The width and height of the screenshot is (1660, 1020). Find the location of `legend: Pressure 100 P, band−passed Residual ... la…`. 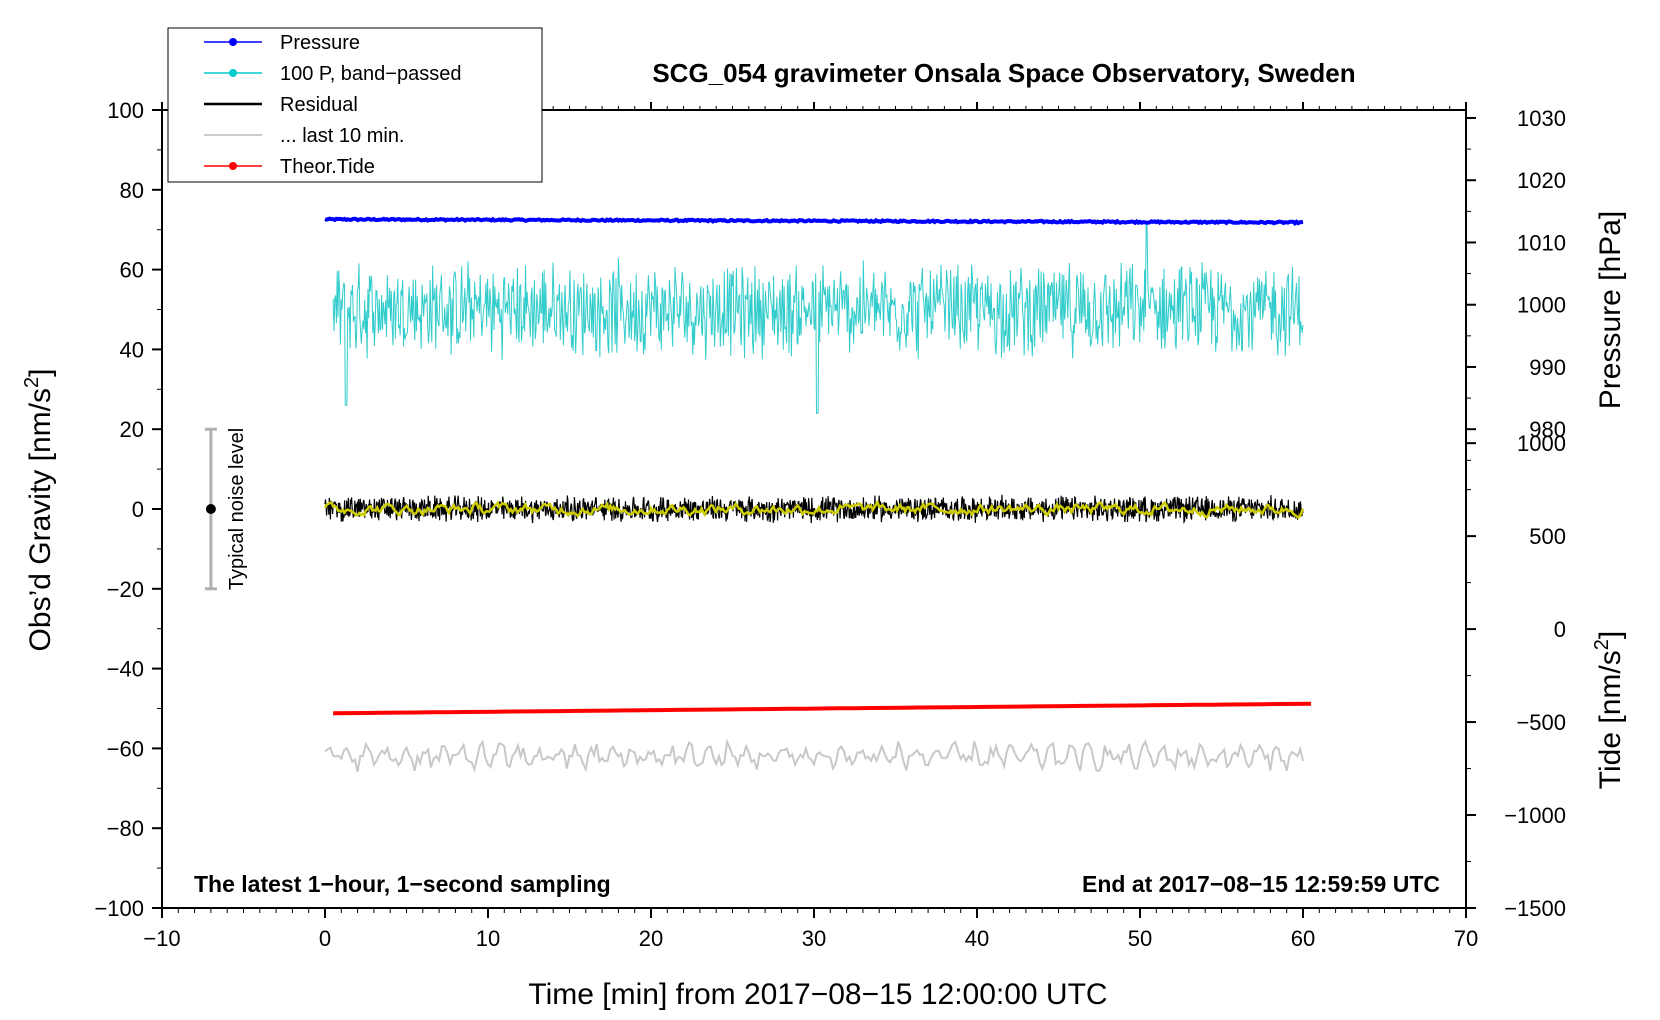

legend: Pressure 100 P, band−passed Residual ... la… is located at coordinates (355, 105).